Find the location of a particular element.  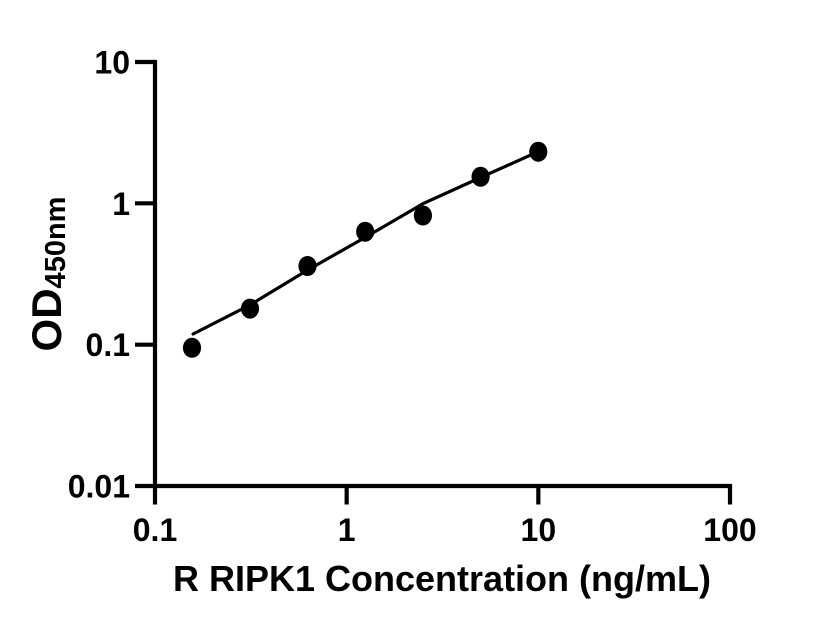

y-tick-label: 10 is located at coordinates (112, 63).